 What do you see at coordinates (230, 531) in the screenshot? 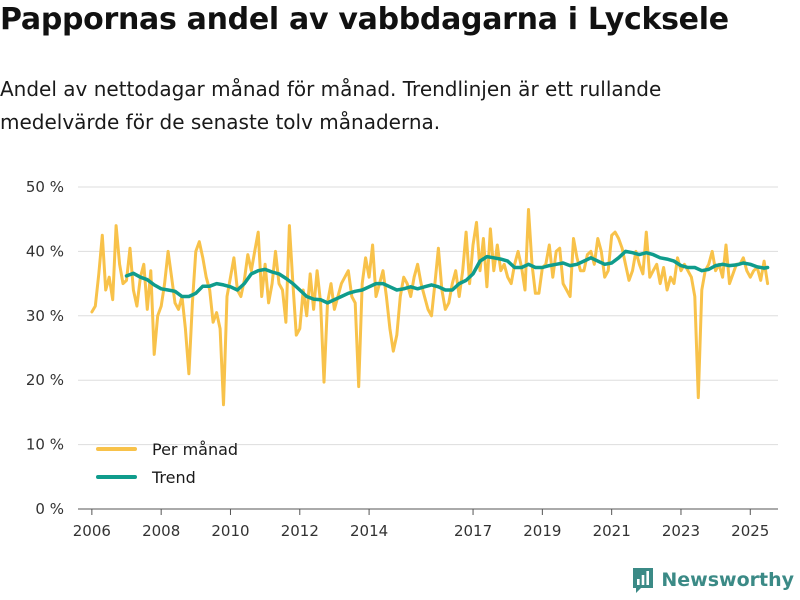
I see `x-tick-label: 2010` at bounding box center [230, 531].